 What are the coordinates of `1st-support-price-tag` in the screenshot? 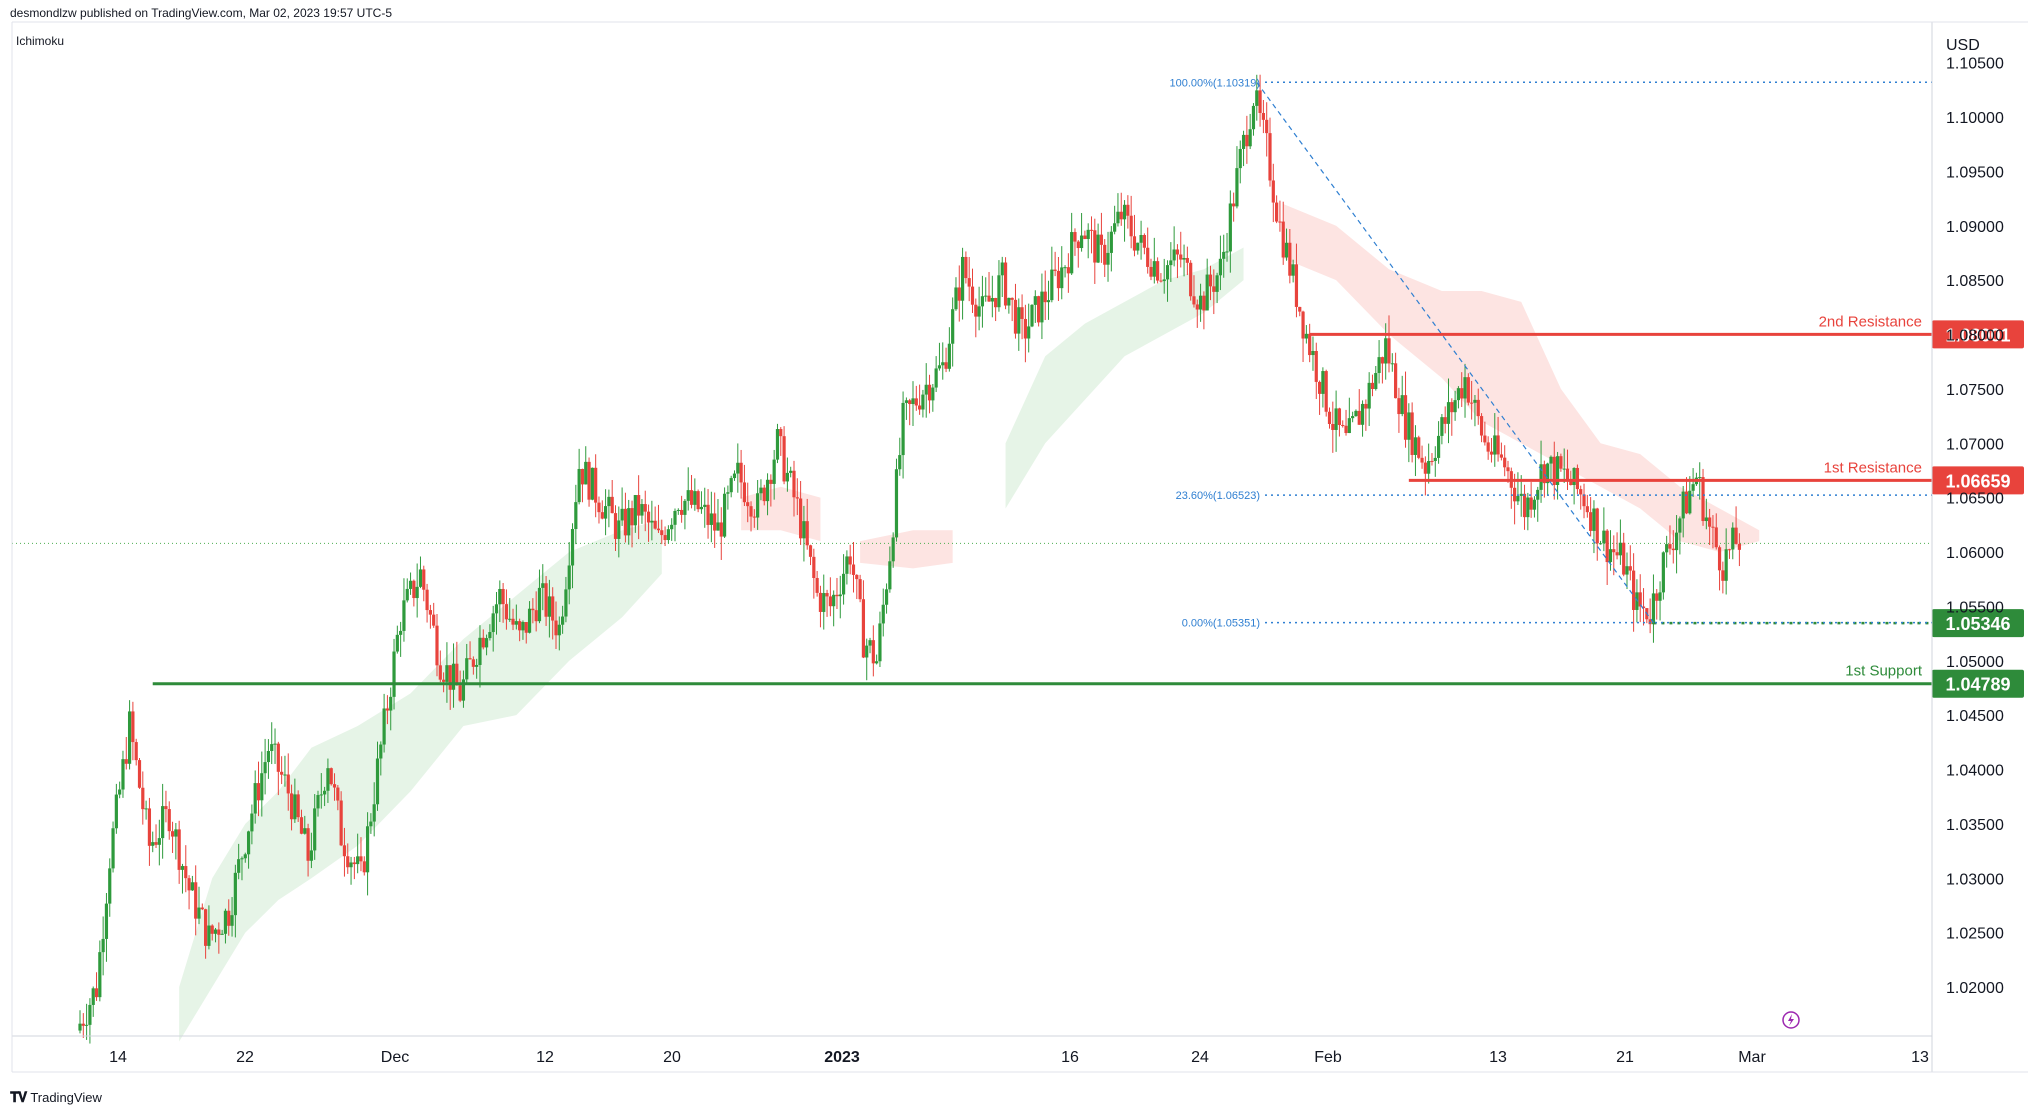 It's located at (1978, 683).